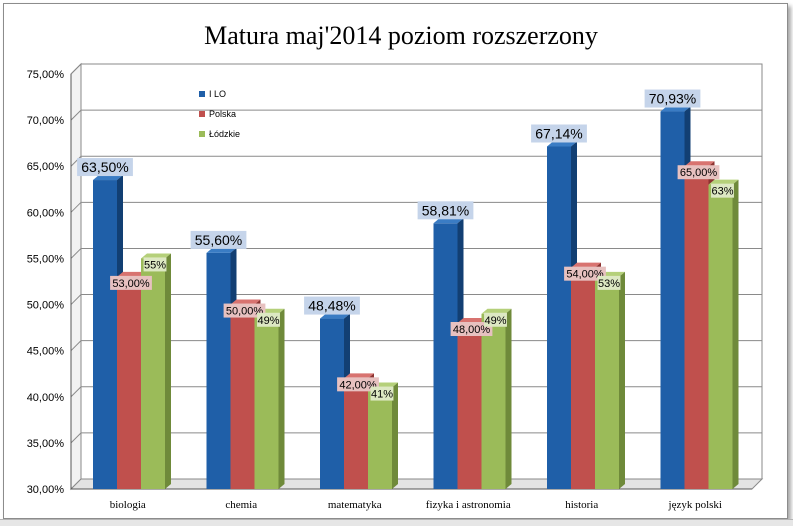  I want to click on data-label: 41%, so click(382, 395).